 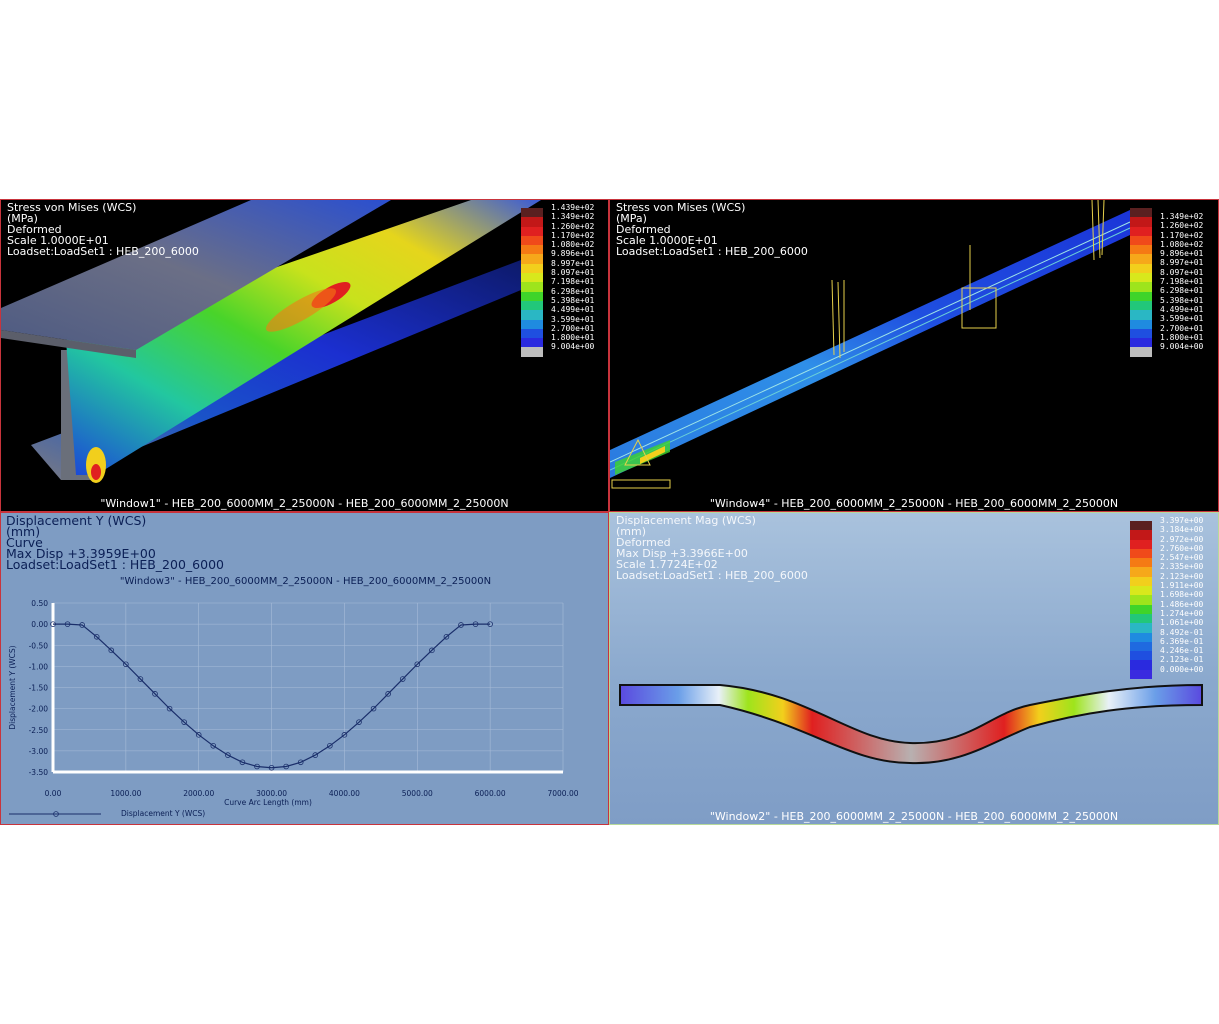 What do you see at coordinates (573, 226) in the screenshot?
I see `legend-value: 1.260e+02` at bounding box center [573, 226].